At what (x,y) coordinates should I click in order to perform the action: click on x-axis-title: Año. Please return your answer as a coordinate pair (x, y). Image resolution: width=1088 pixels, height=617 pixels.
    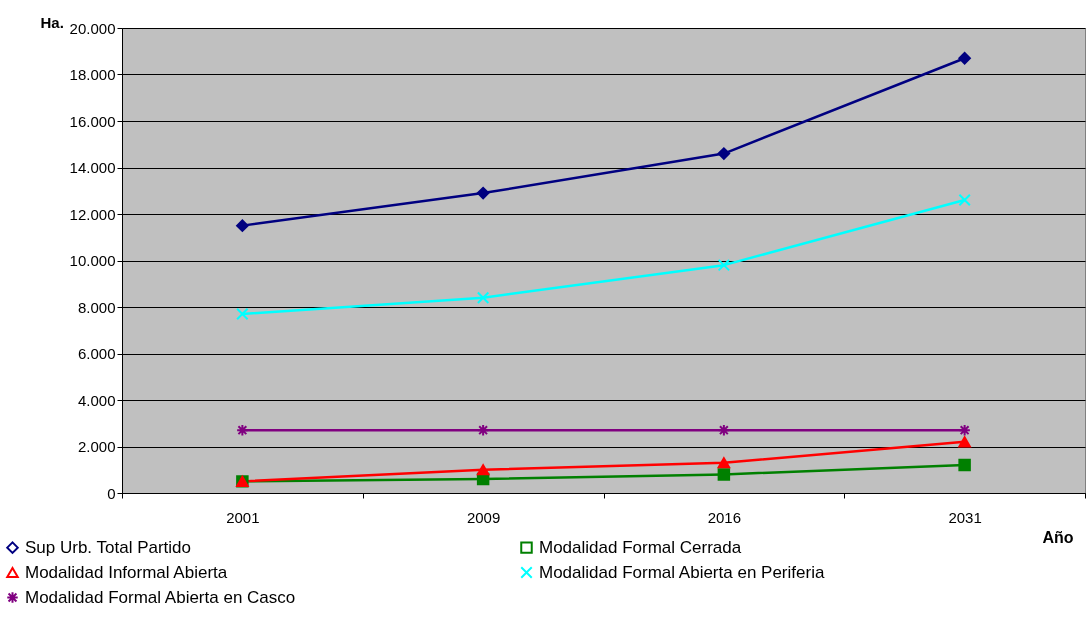
    Looking at the image, I should click on (1058, 537).